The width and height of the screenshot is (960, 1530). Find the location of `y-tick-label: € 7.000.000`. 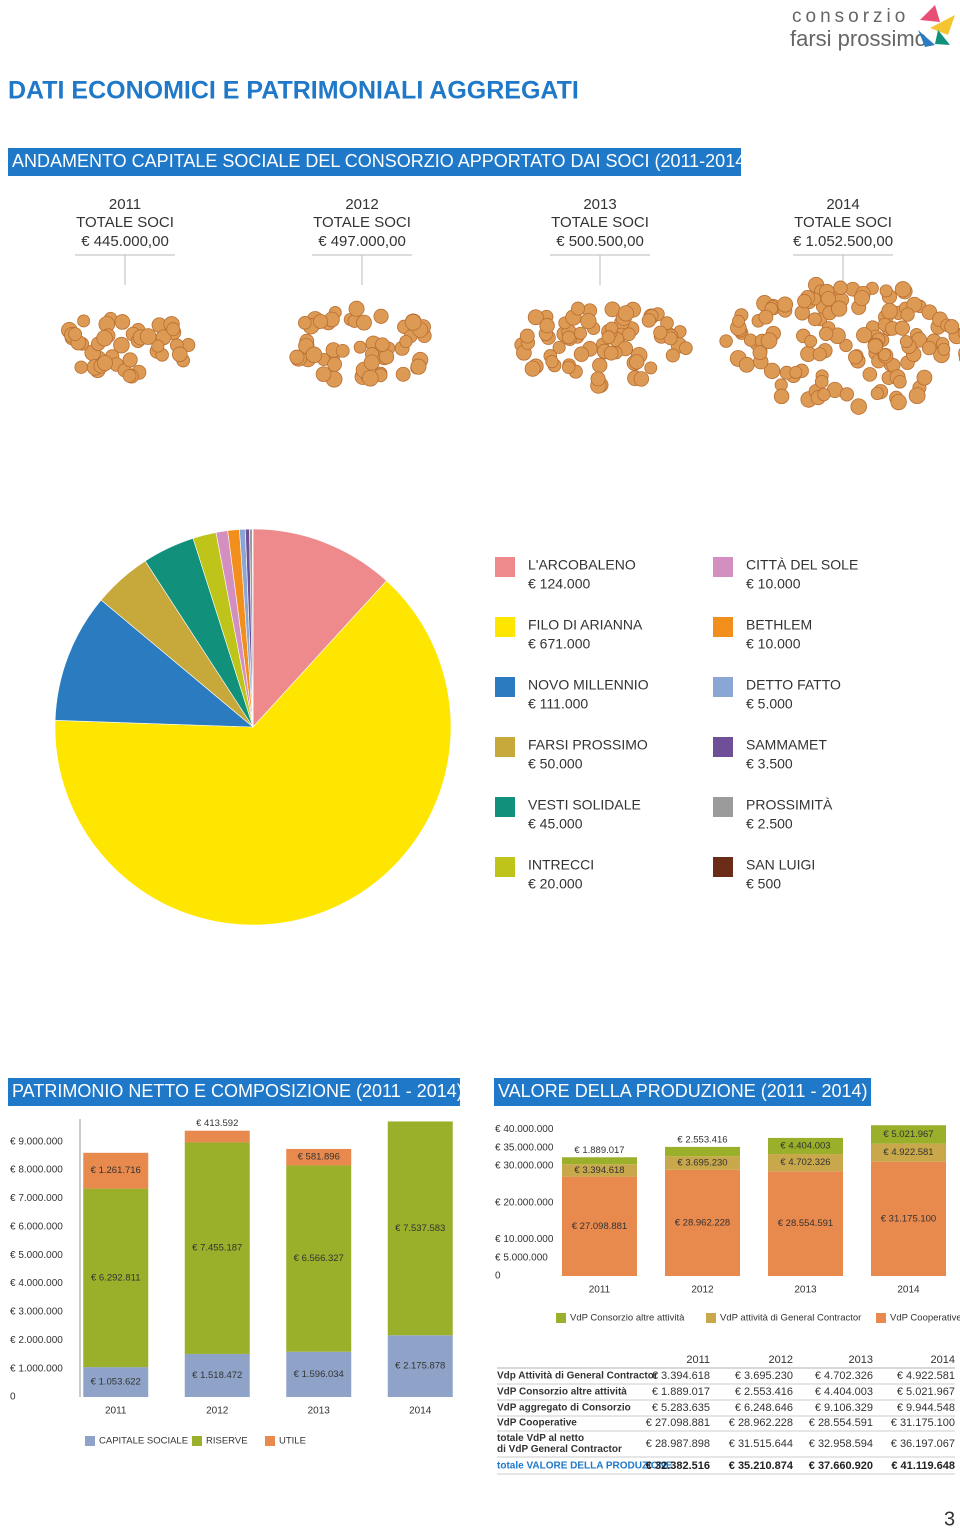

y-tick-label: € 7.000.000 is located at coordinates (36, 1198).